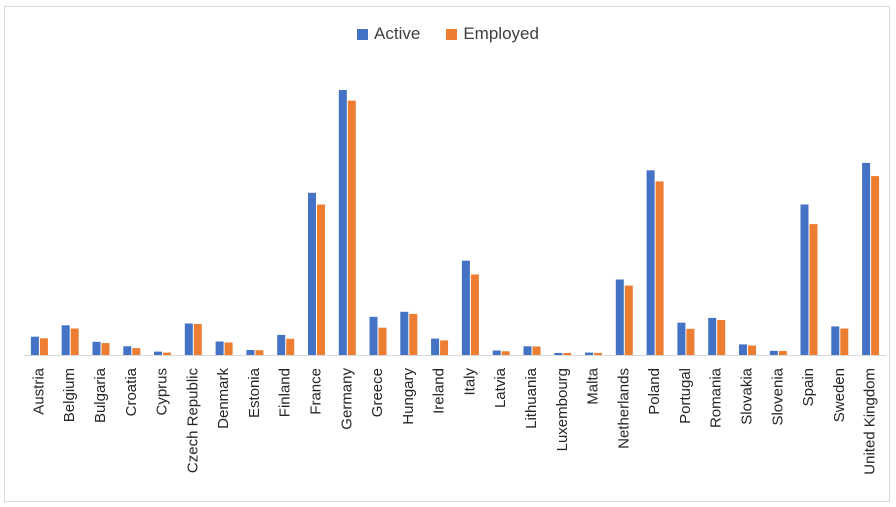  I want to click on bar-employed-latvia, so click(506, 353).